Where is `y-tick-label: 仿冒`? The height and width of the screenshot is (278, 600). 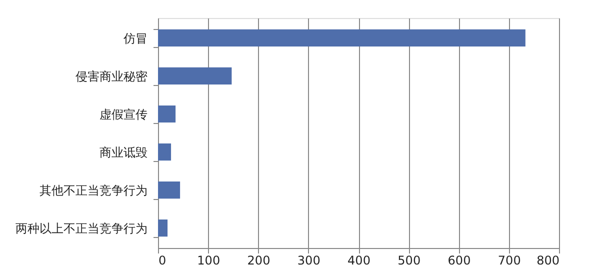
y-tick-label: 仿冒 is located at coordinates (135, 38).